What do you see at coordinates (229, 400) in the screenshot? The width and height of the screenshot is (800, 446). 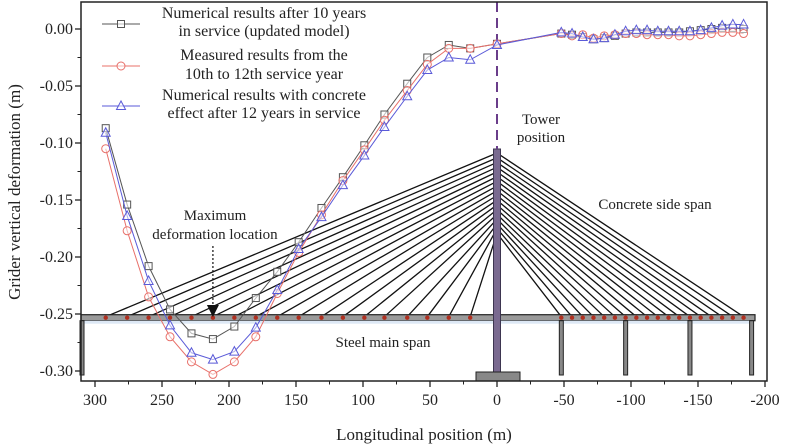 I see `x-tick-label: 200` at bounding box center [229, 400].